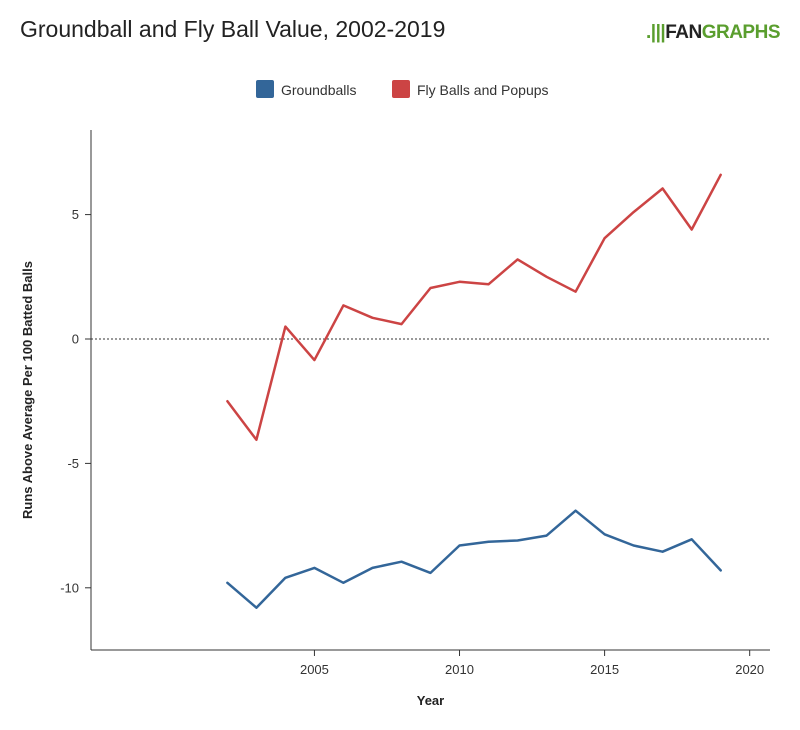 Image resolution: width=800 pixels, height=730 pixels. Describe the element at coordinates (683, 32) in the screenshot. I see `logo-text-fan: FAN` at that location.